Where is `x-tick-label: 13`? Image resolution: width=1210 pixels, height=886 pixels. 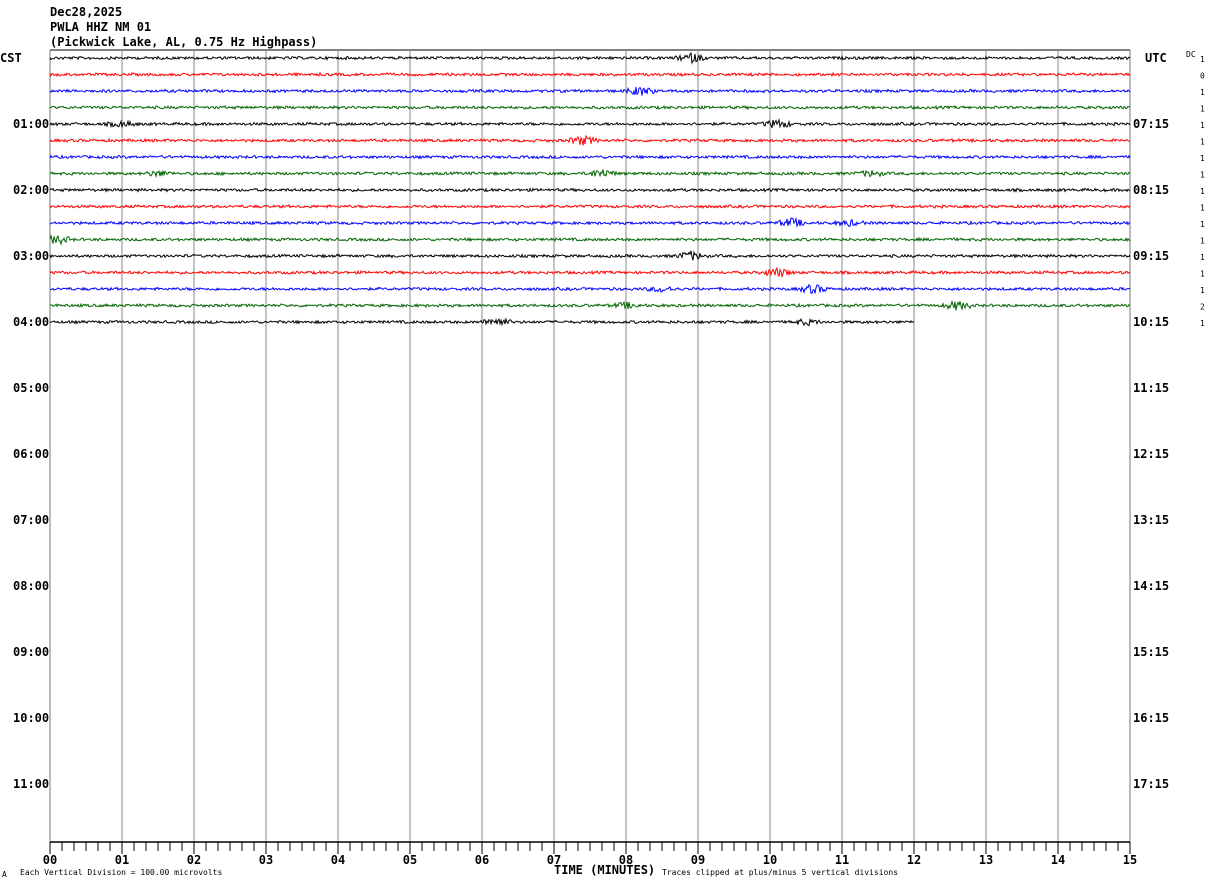 x-tick-label: 13 is located at coordinates (986, 860).